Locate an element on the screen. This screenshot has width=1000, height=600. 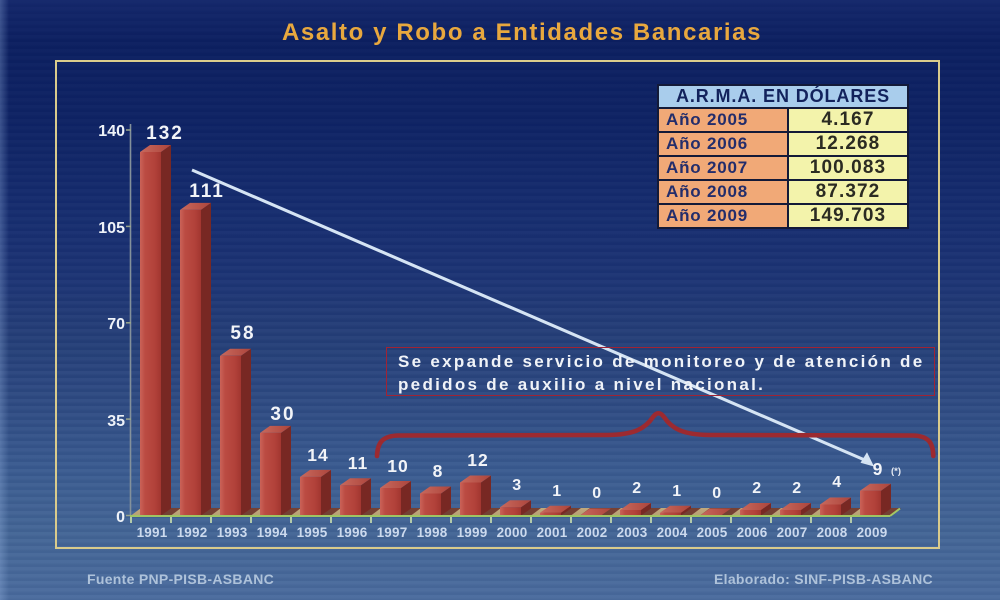
svg-text: 2006 is located at coordinates (752, 532).